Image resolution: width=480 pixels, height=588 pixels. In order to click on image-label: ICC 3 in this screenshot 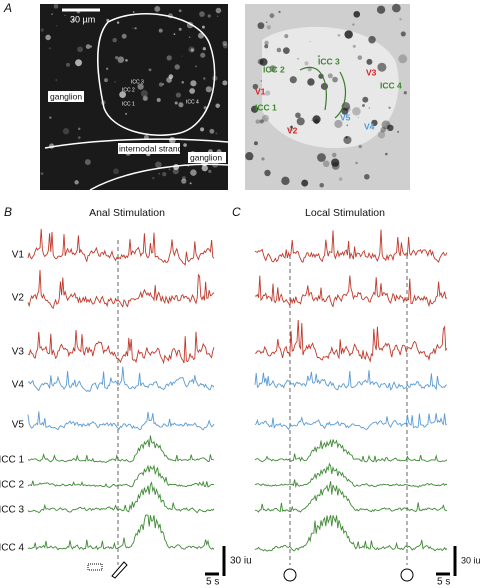, I will do `click(137, 82)`.